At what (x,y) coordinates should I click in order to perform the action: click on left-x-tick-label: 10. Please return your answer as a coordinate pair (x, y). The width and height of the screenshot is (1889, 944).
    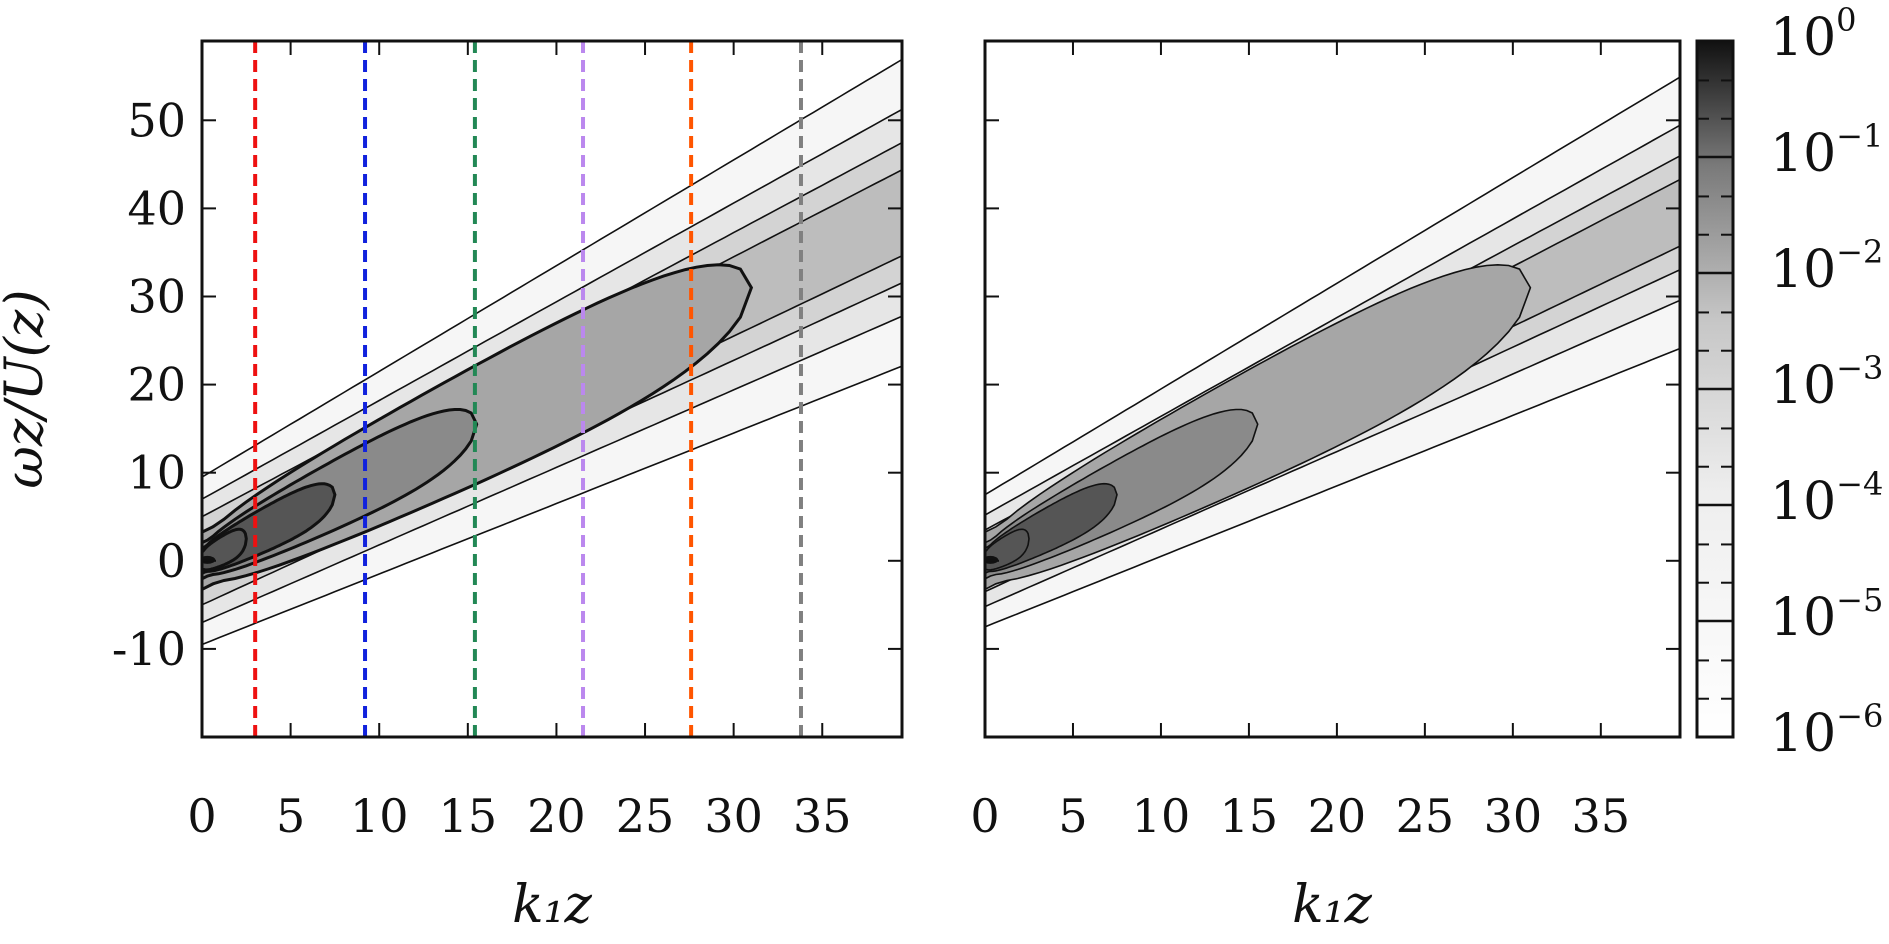
    Looking at the image, I should click on (379, 816).